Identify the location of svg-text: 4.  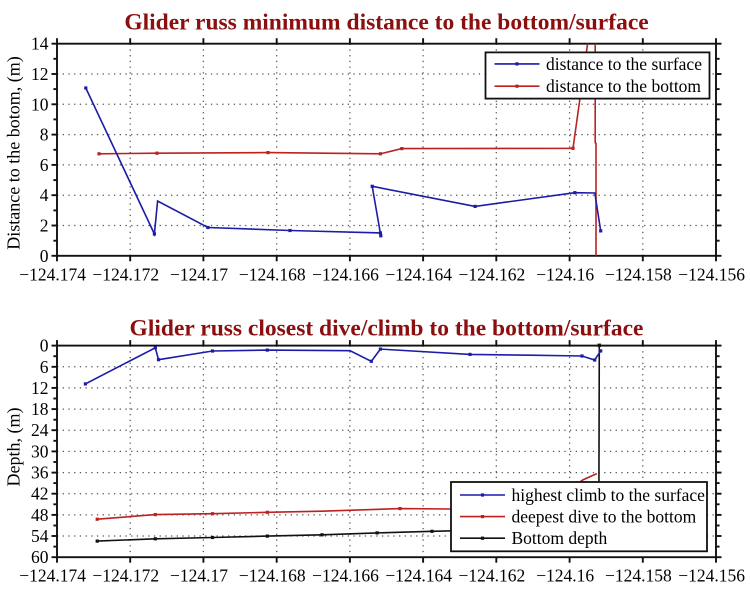
(44, 195).